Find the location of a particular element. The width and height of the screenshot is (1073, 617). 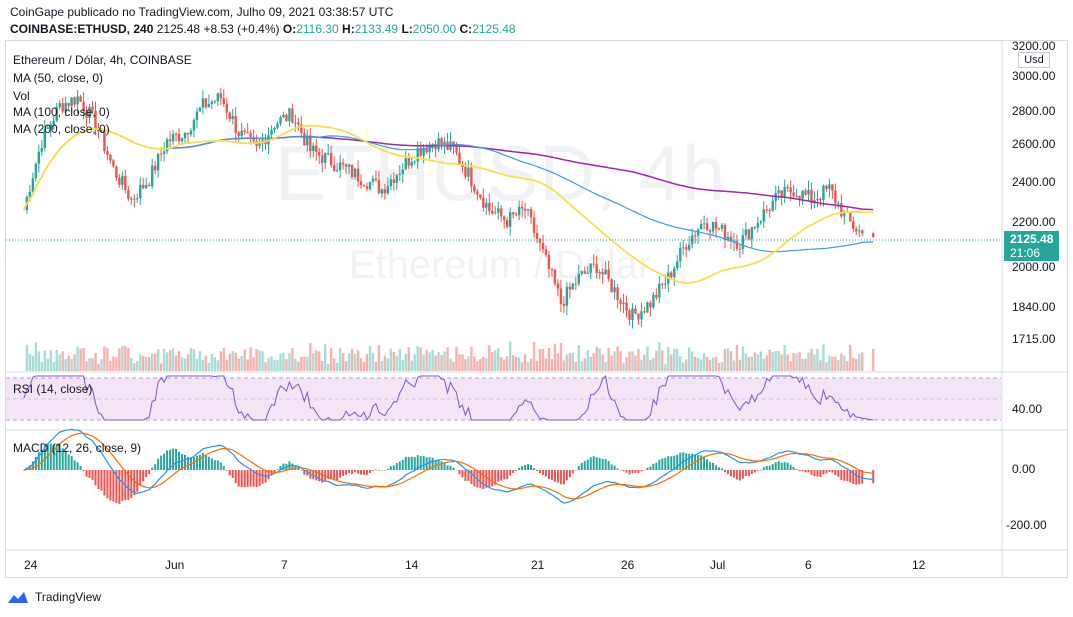

macd-line is located at coordinates (448, 466).